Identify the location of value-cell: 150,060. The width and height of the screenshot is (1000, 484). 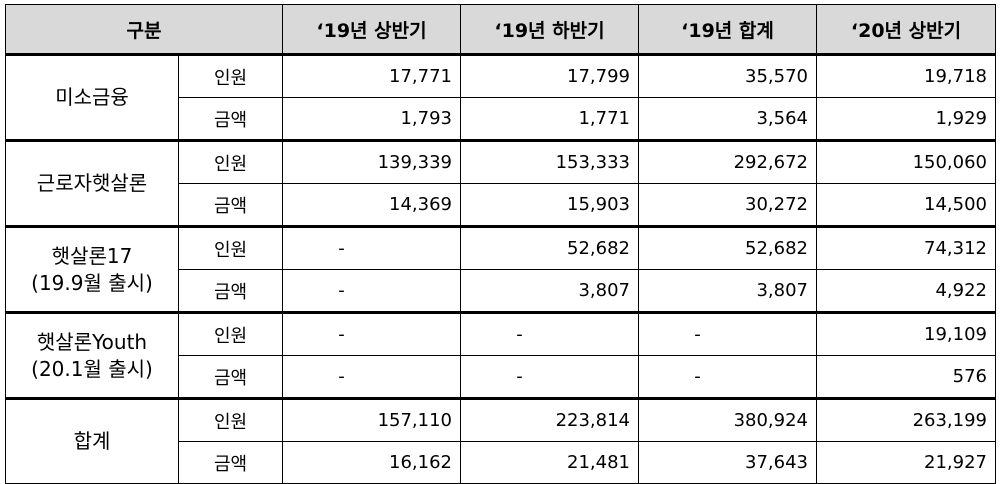
(906, 162).